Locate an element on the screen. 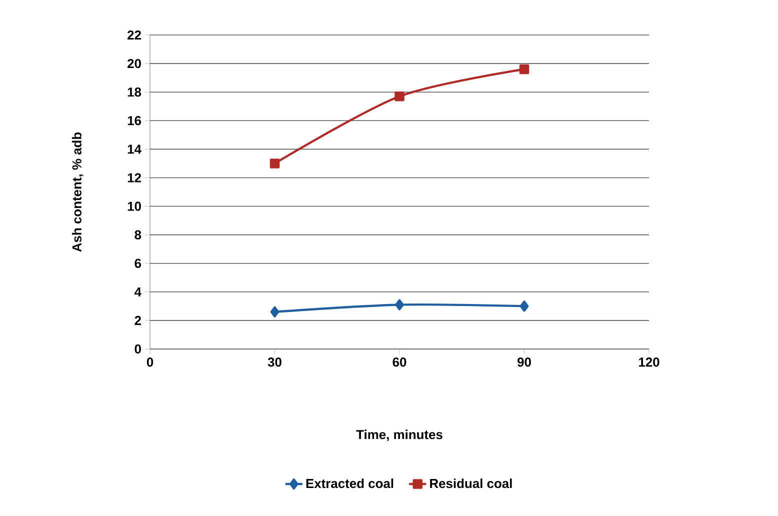 This screenshot has height=516, width=778. y-tick-label: 18 is located at coordinates (135, 92).